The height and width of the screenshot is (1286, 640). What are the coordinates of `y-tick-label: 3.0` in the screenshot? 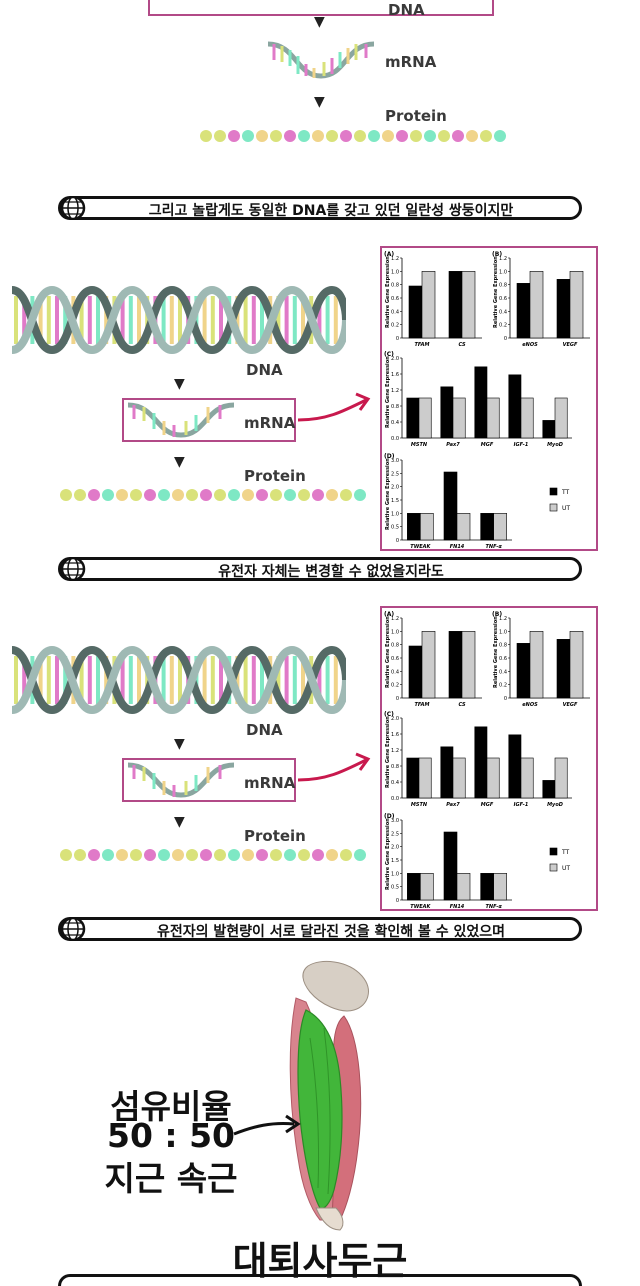 It's located at (395, 821).